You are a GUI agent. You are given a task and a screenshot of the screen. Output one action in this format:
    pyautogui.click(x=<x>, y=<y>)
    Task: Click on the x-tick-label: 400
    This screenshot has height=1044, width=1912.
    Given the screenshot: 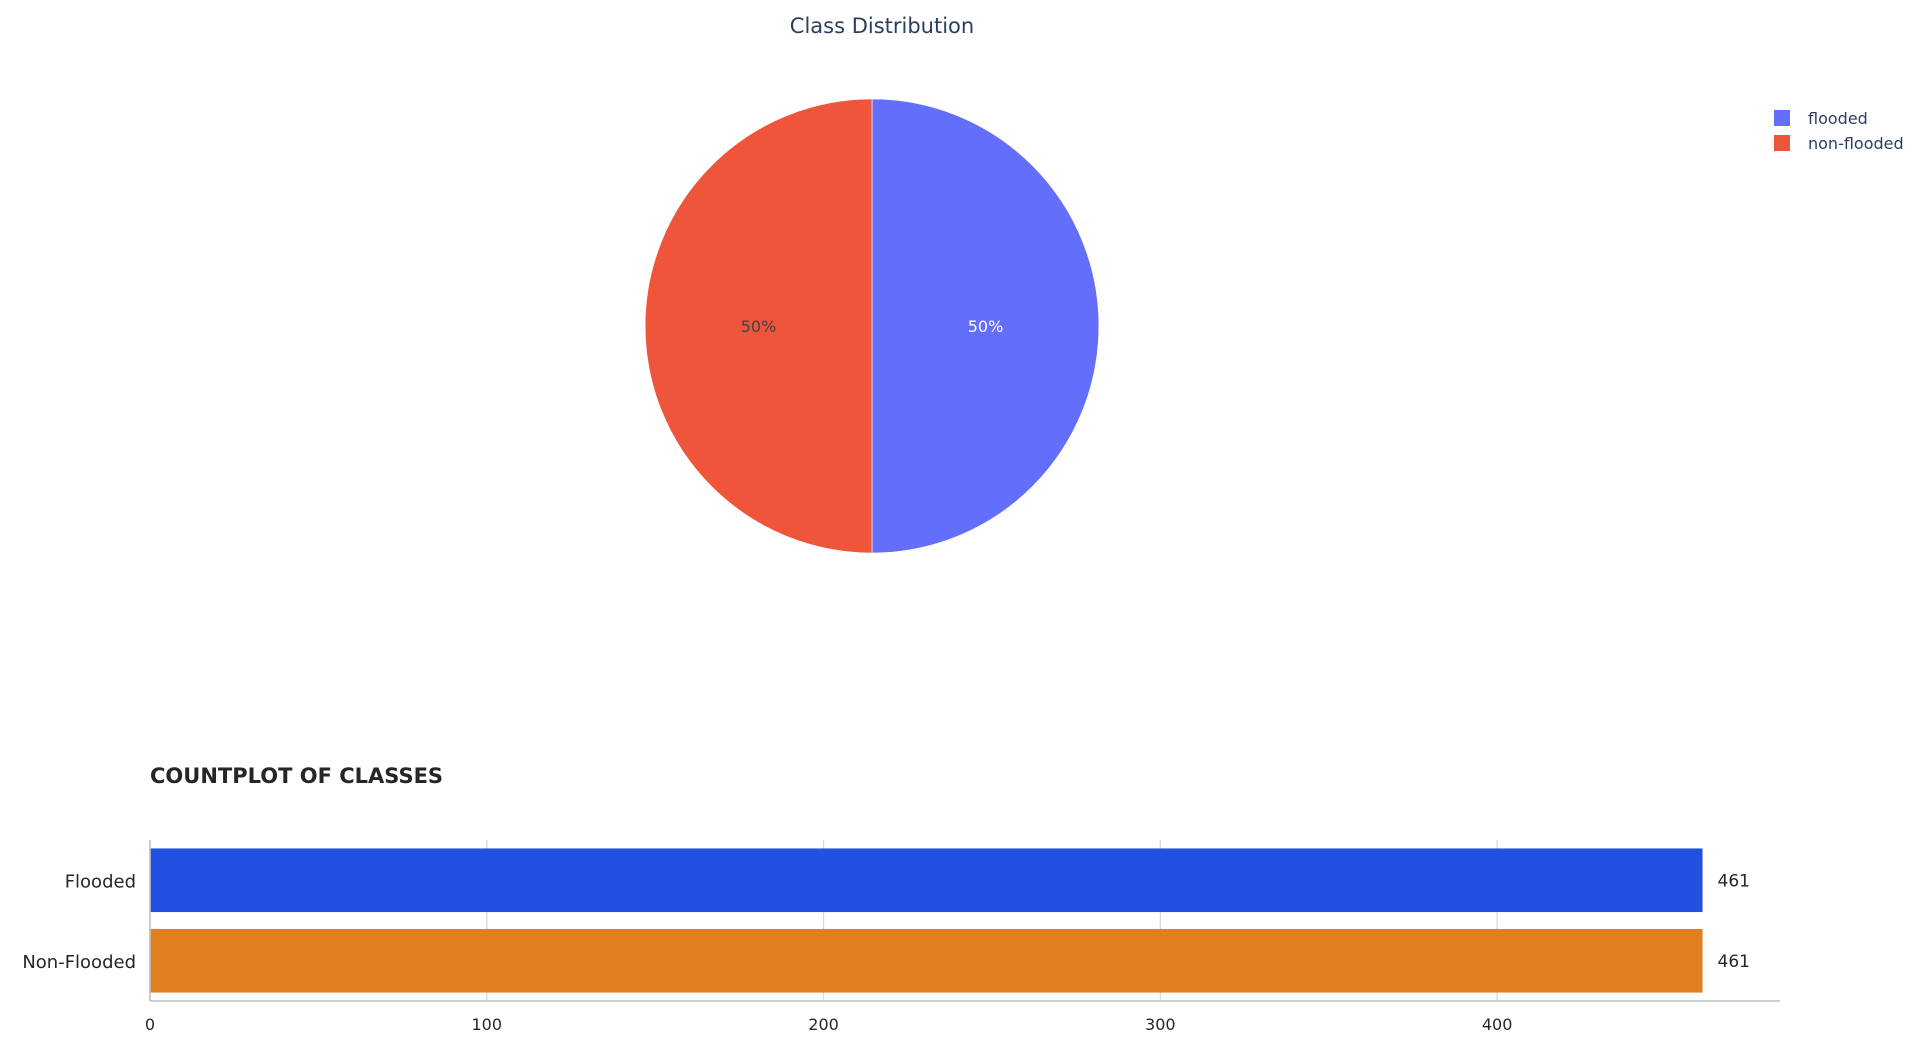 What is the action you would take?
    pyautogui.click(x=1497, y=1024)
    